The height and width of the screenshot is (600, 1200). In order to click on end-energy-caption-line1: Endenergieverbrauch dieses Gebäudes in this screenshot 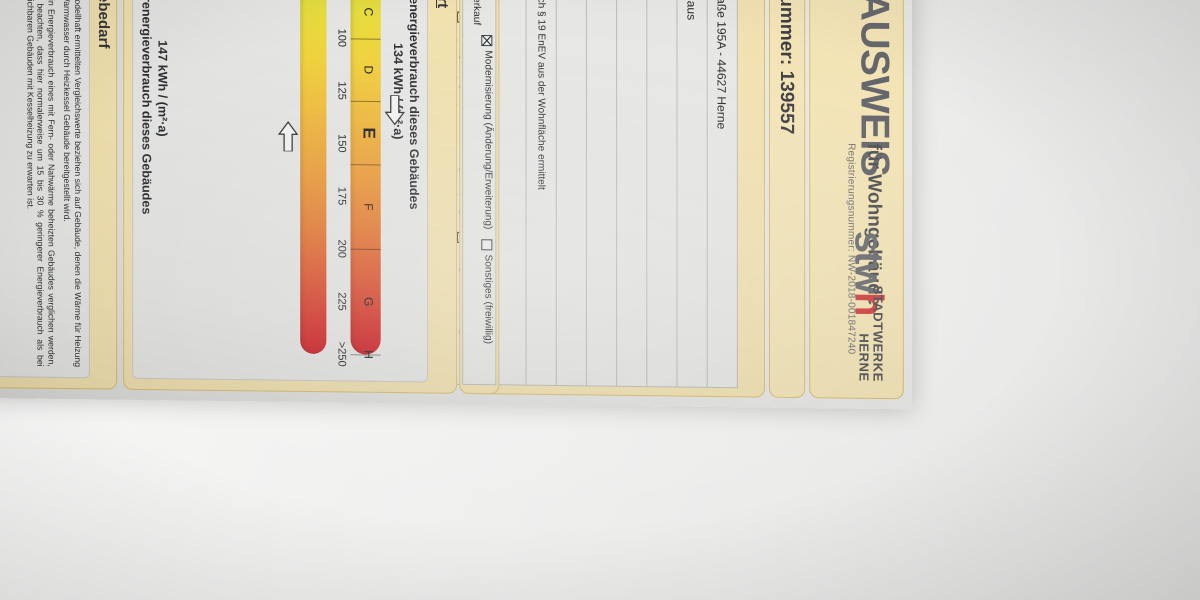, I will do `click(413, 105)`.